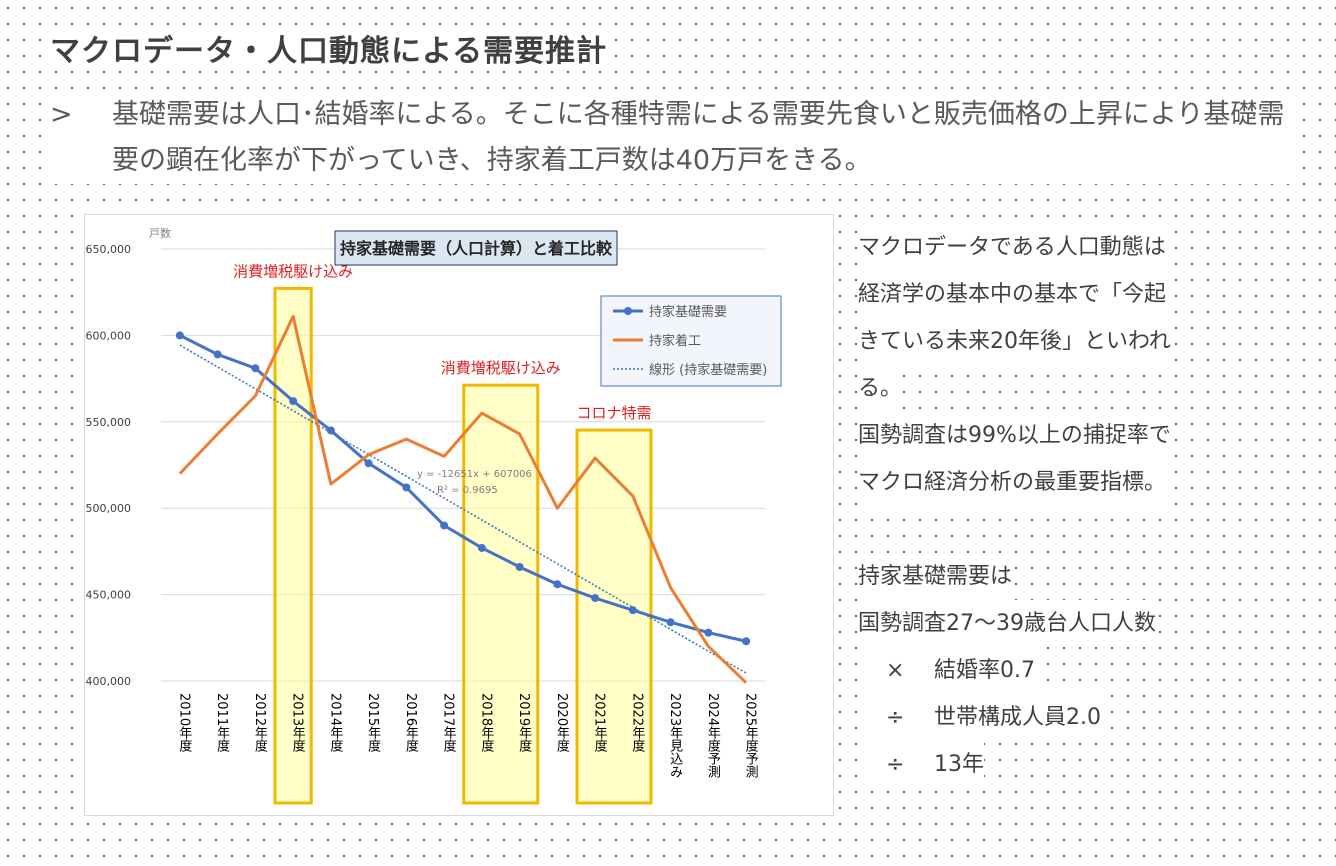 This screenshot has height=866, width=1336. I want to click on page-title: マクロデータ・人口動態による需要推計, so click(329, 48).